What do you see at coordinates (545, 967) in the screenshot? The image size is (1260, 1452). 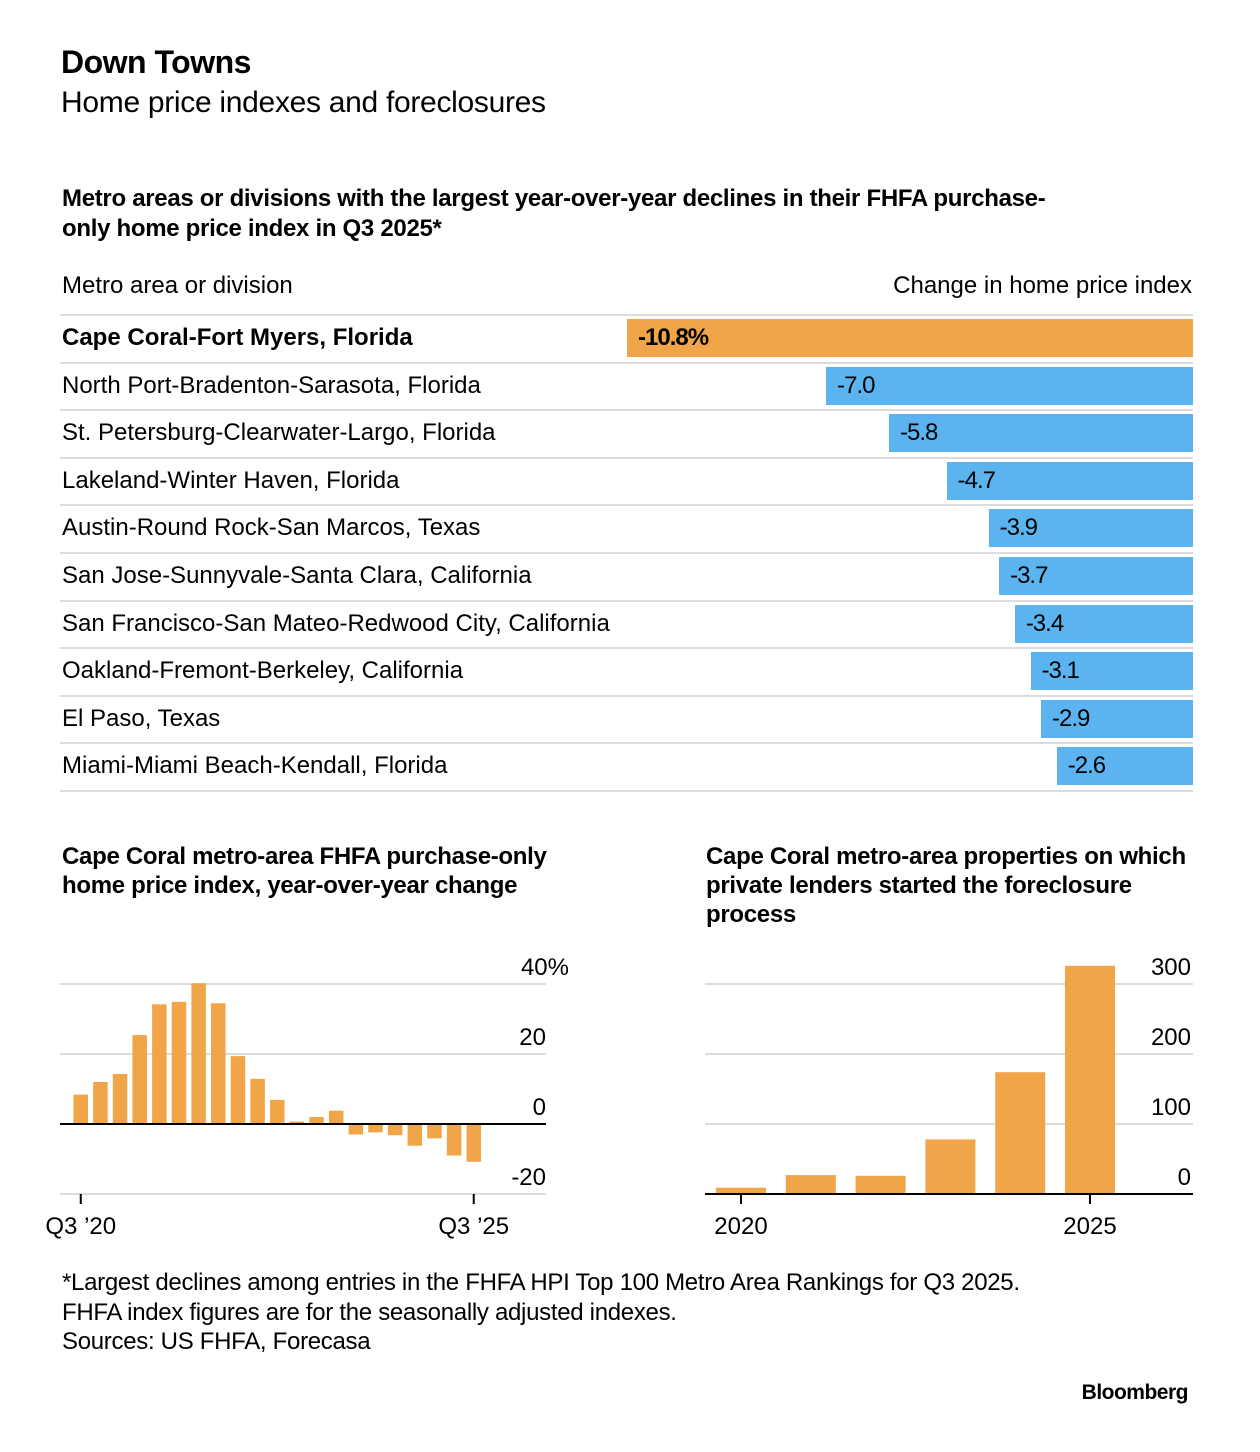 I see `y-tick-label: 40%` at bounding box center [545, 967].